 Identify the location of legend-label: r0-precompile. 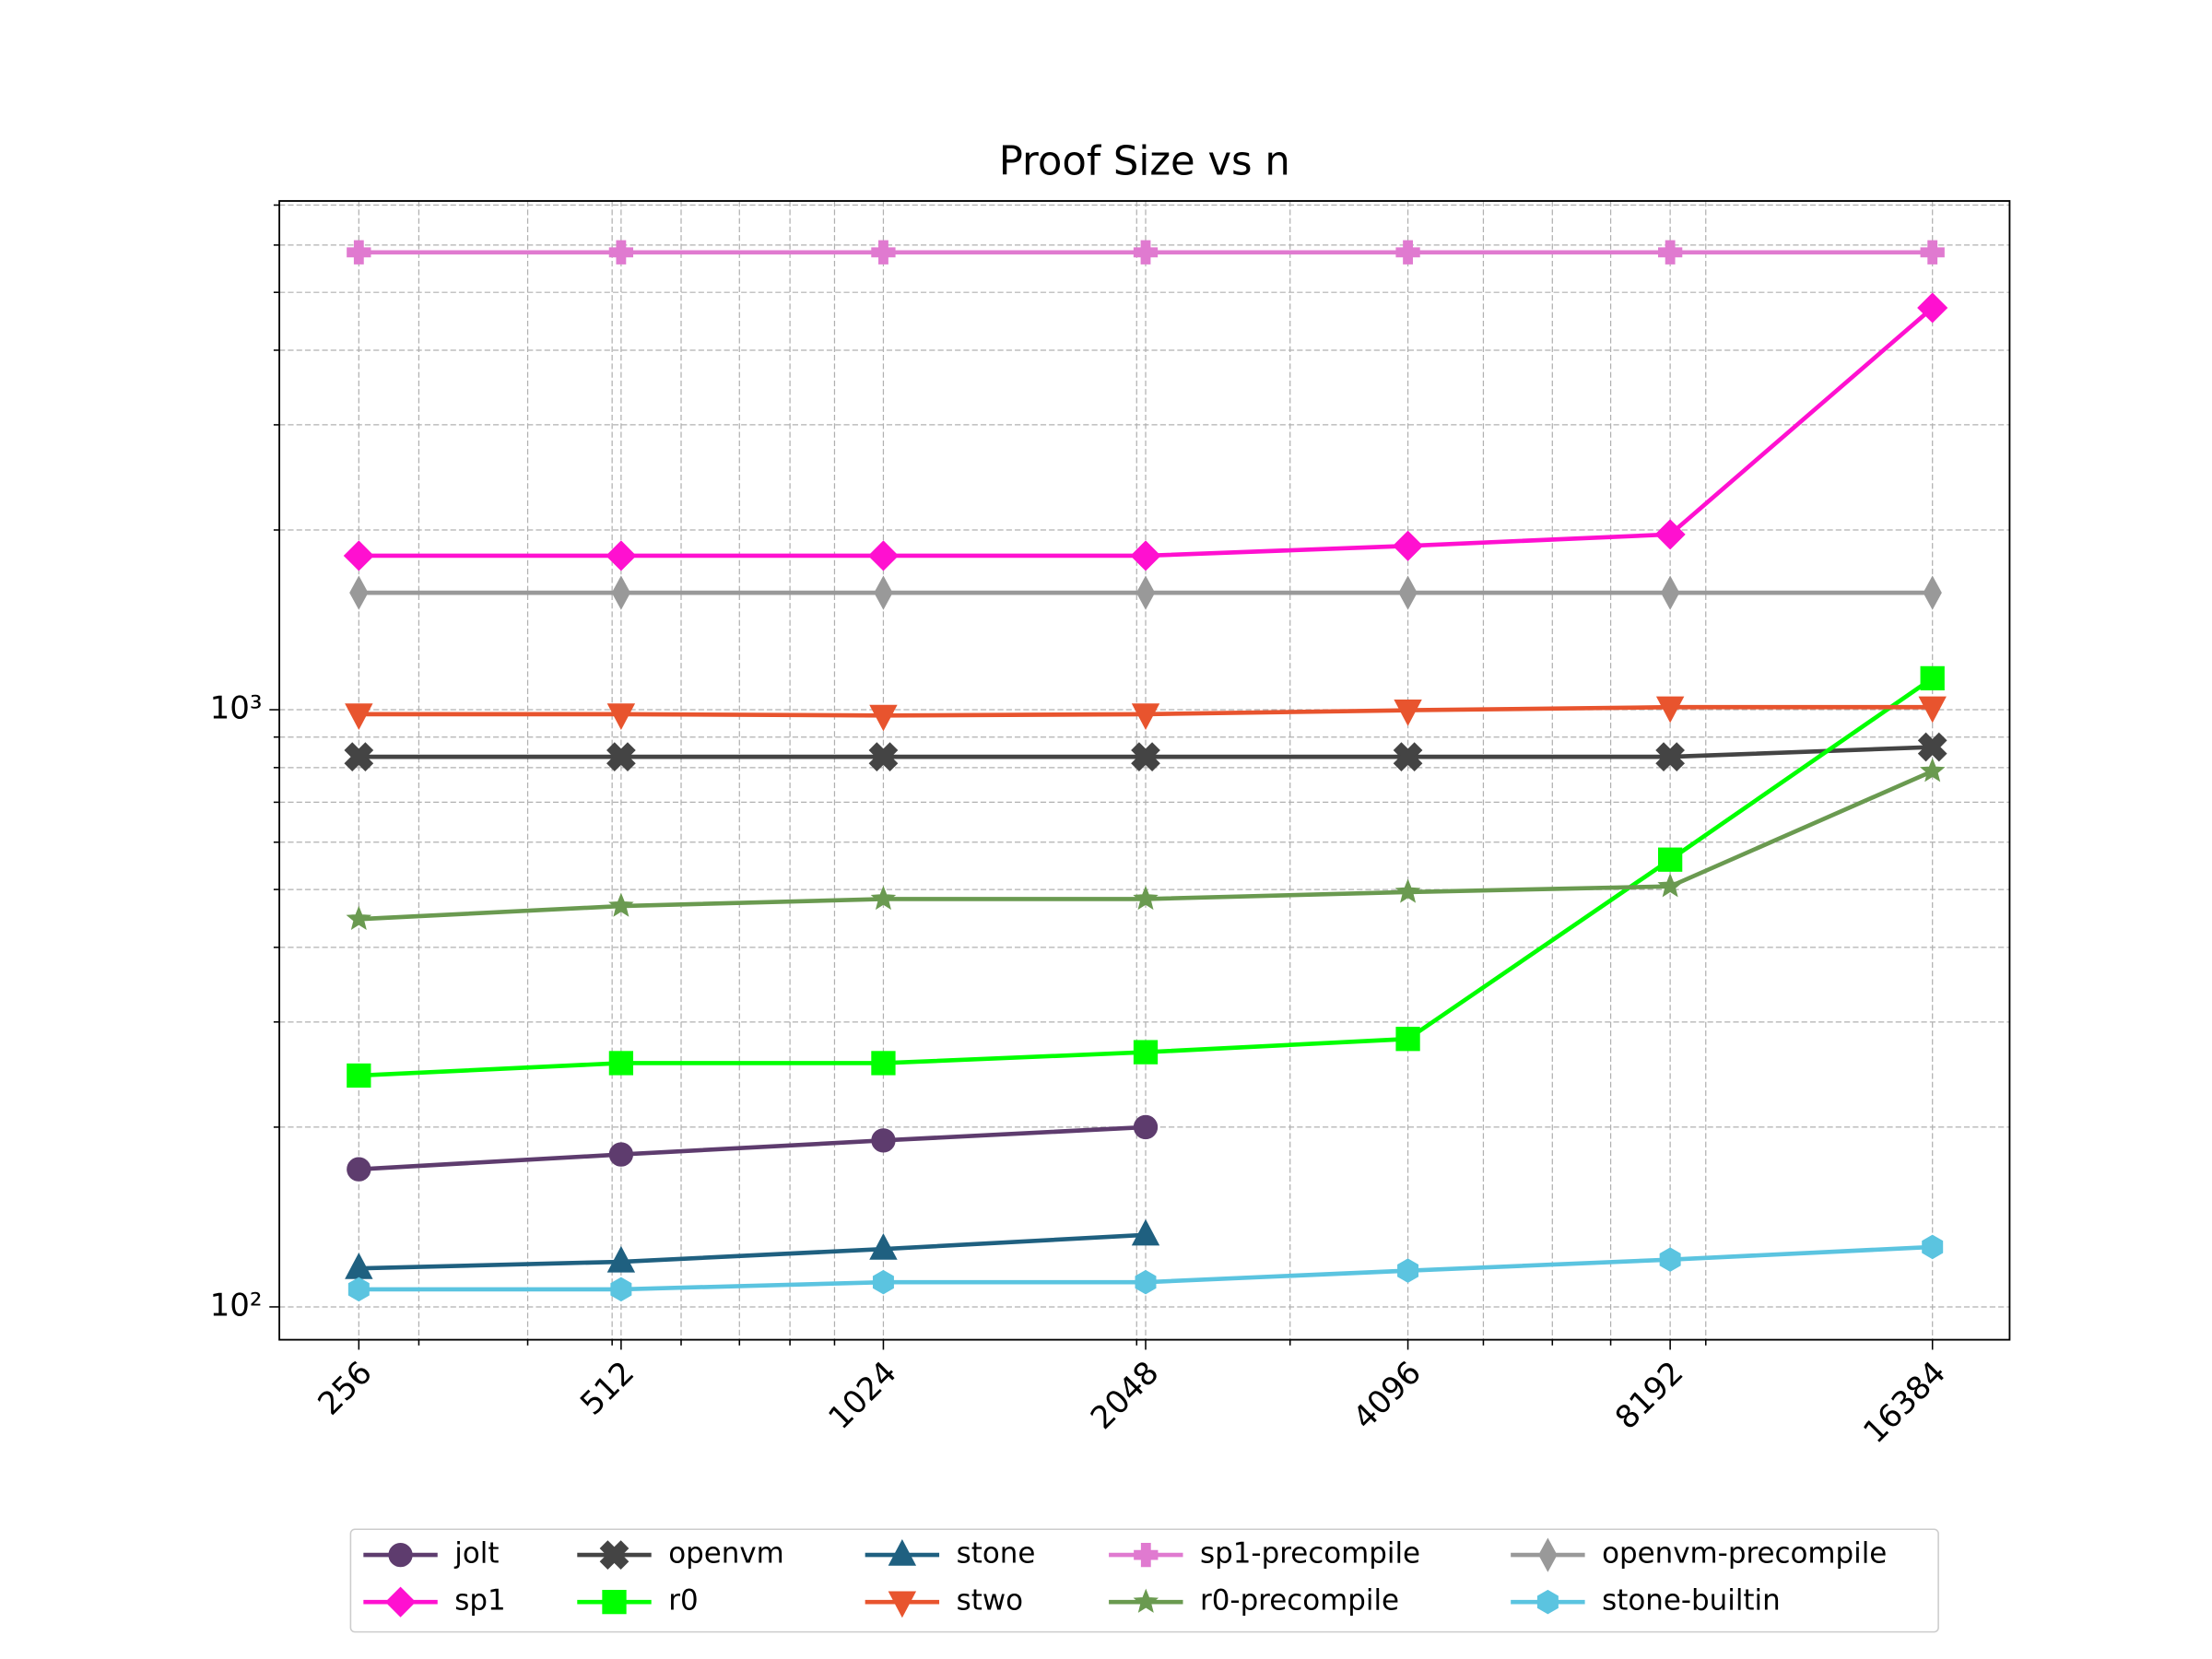
(1299, 1601).